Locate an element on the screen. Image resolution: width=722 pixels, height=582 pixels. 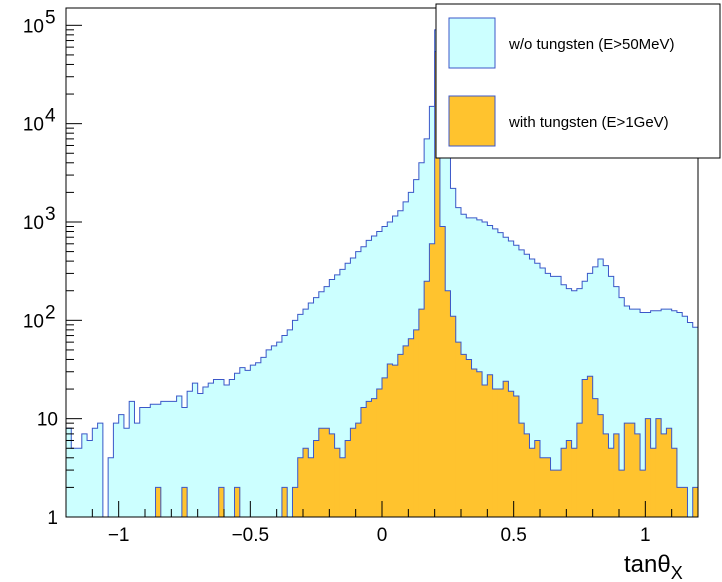
x-tick-label: −1 is located at coordinates (119, 535).